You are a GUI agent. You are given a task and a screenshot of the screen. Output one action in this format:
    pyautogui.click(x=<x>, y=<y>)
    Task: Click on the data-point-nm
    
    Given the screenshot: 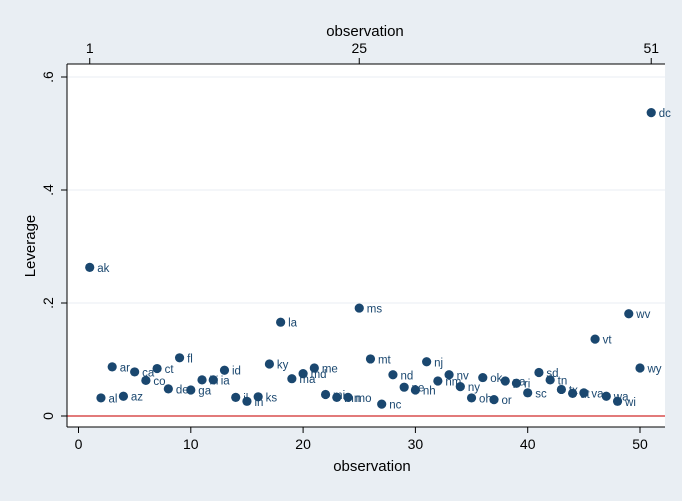 What is the action you would take?
    pyautogui.click(x=438, y=381)
    